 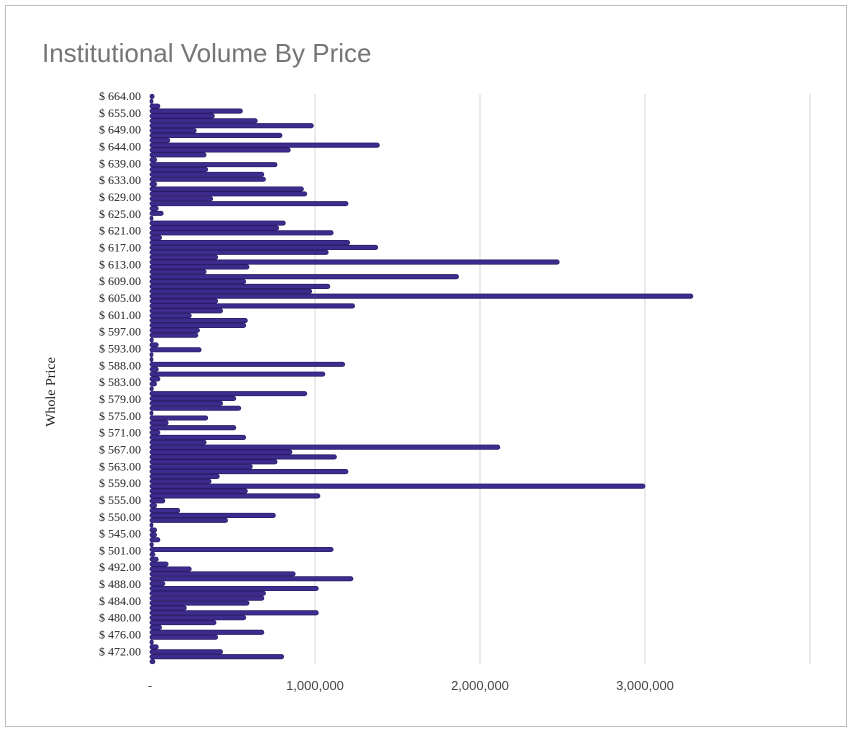 What do you see at coordinates (120, 433) in the screenshot?
I see `y-tick-label: $ 571.00` at bounding box center [120, 433].